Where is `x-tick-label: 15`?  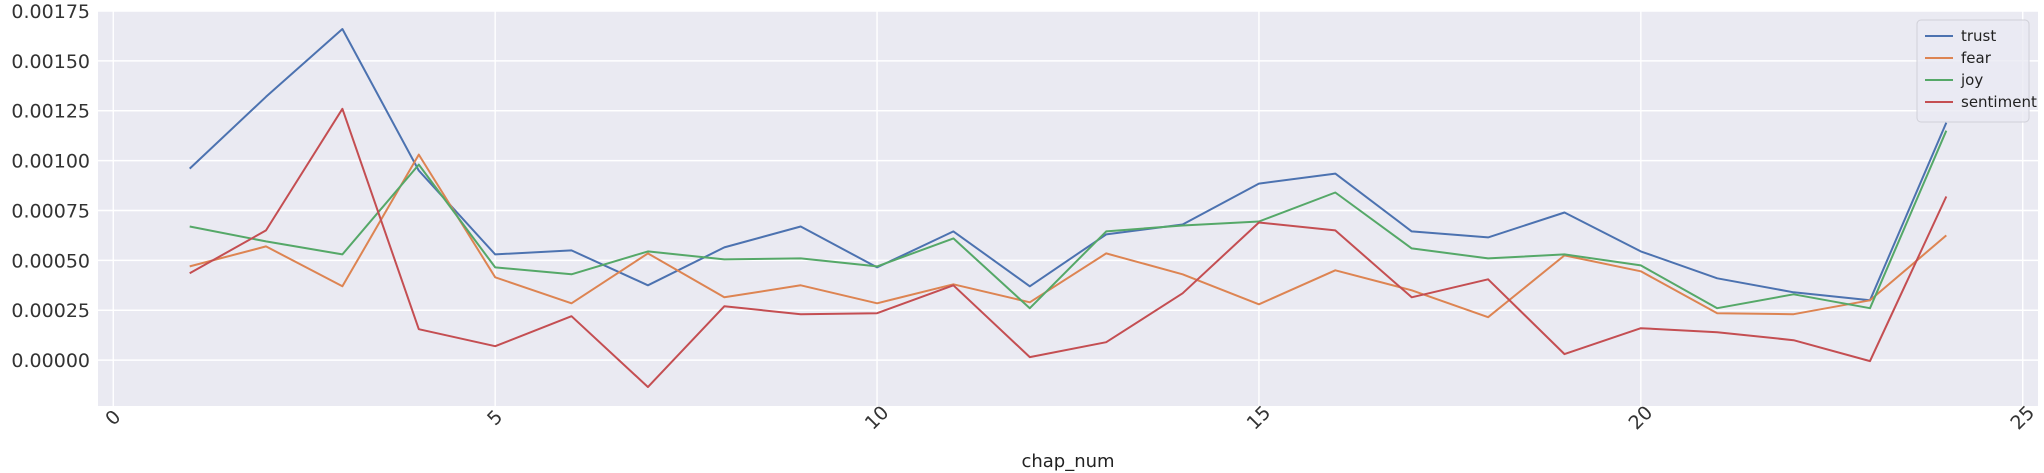 x-tick-label: 15 is located at coordinates (1259, 418).